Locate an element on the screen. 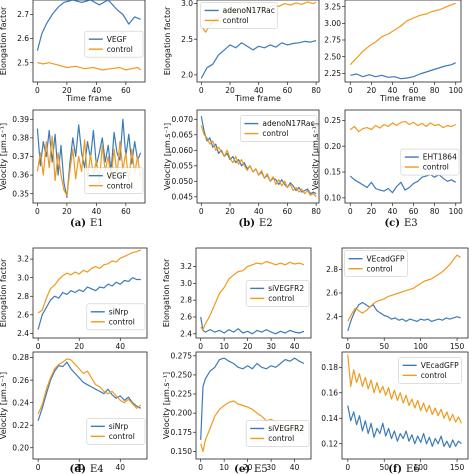 Image resolution: width=474 pixels, height=474 pixels. caption-text: E2 is located at coordinates (266, 223).